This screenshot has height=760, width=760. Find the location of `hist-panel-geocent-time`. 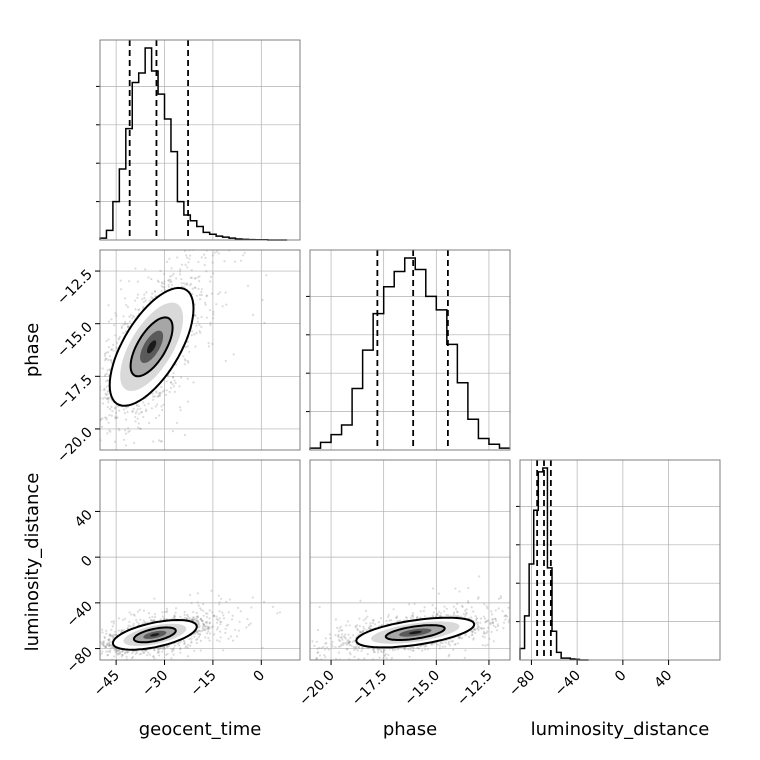

hist-panel-geocent-time is located at coordinates (198, 140).